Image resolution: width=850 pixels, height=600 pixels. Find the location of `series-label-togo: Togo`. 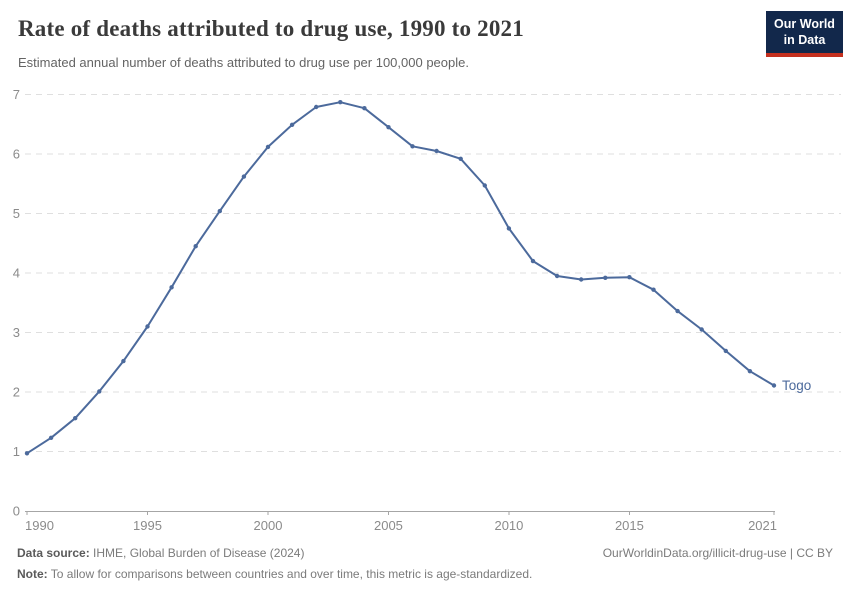

series-label-togo: Togo is located at coordinates (796, 385).